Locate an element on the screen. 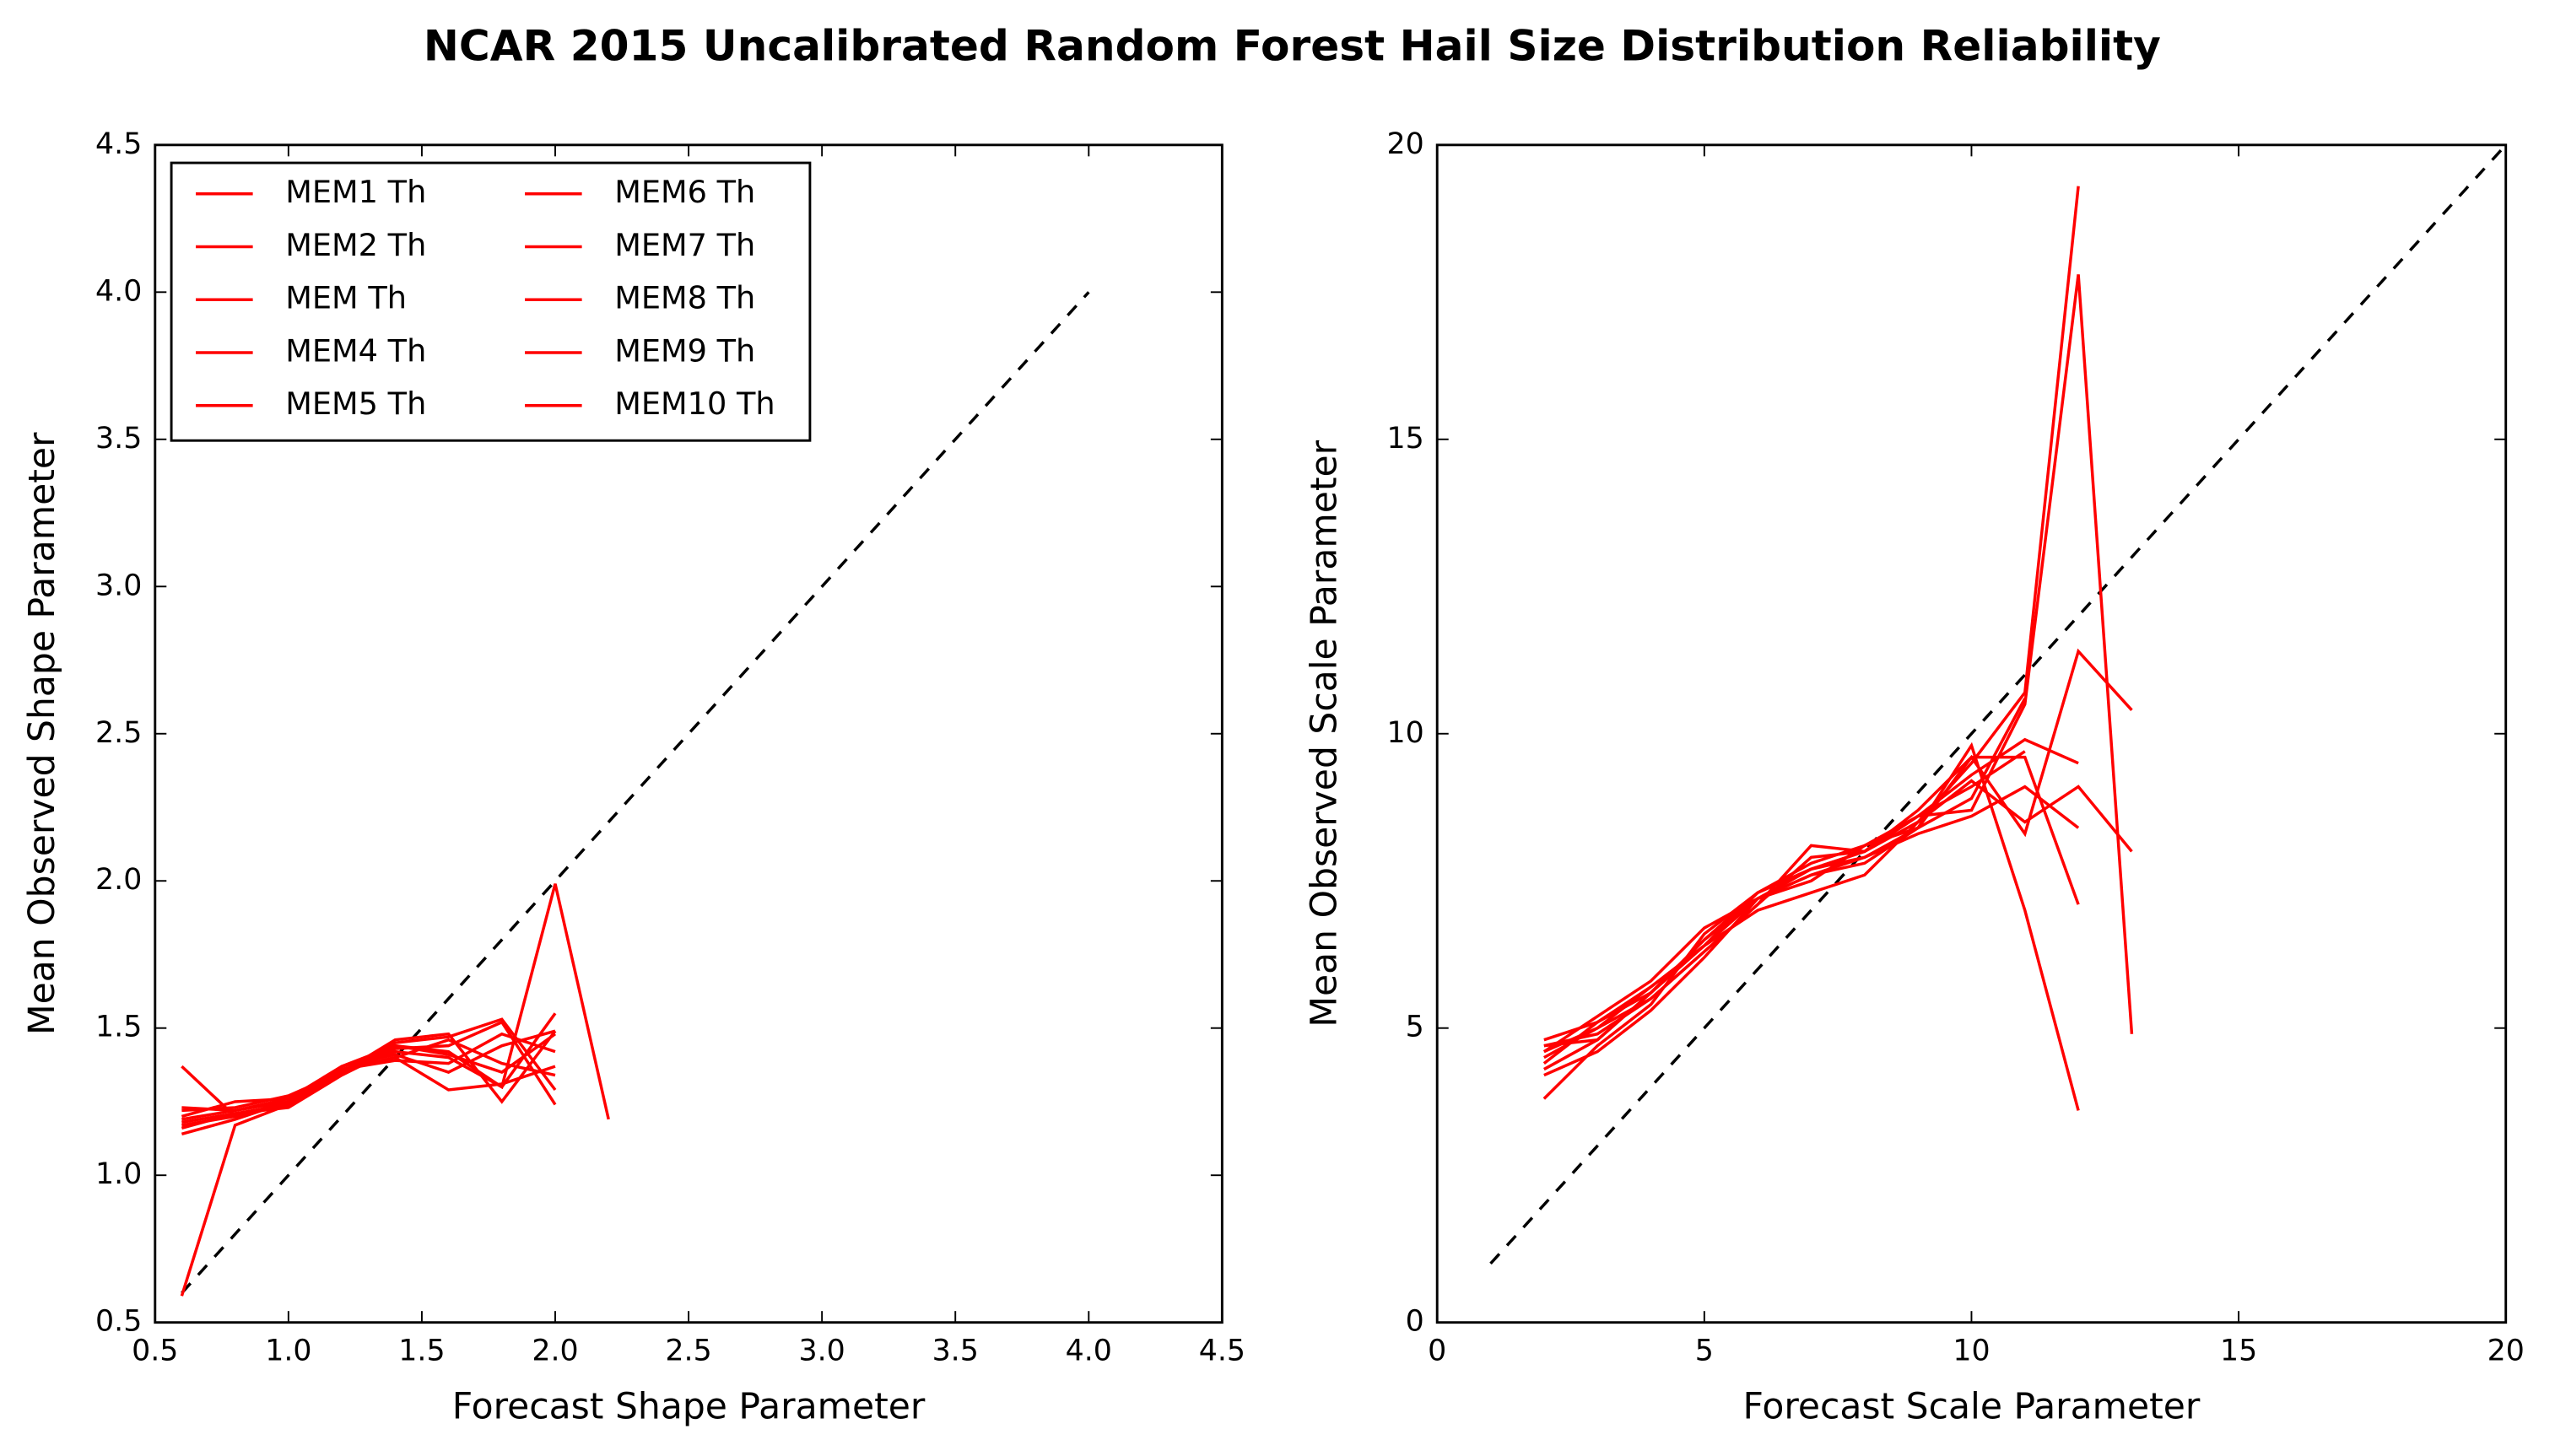  x-tick-label: 15 is located at coordinates (2238, 1350).